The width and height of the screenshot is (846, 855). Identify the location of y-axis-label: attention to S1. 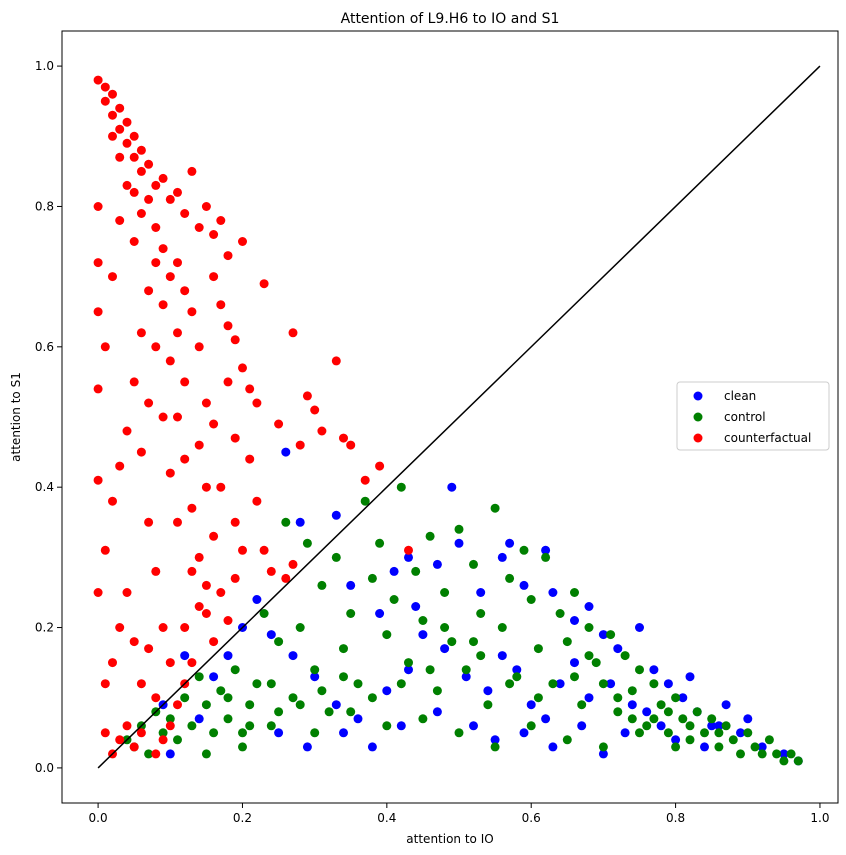
(16, 417).